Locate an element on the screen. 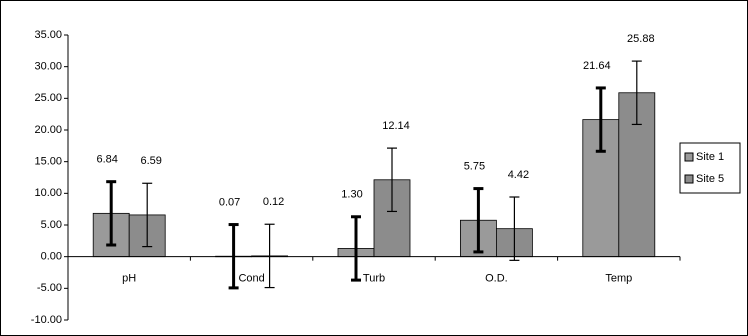  legend-box is located at coordinates (710, 168).